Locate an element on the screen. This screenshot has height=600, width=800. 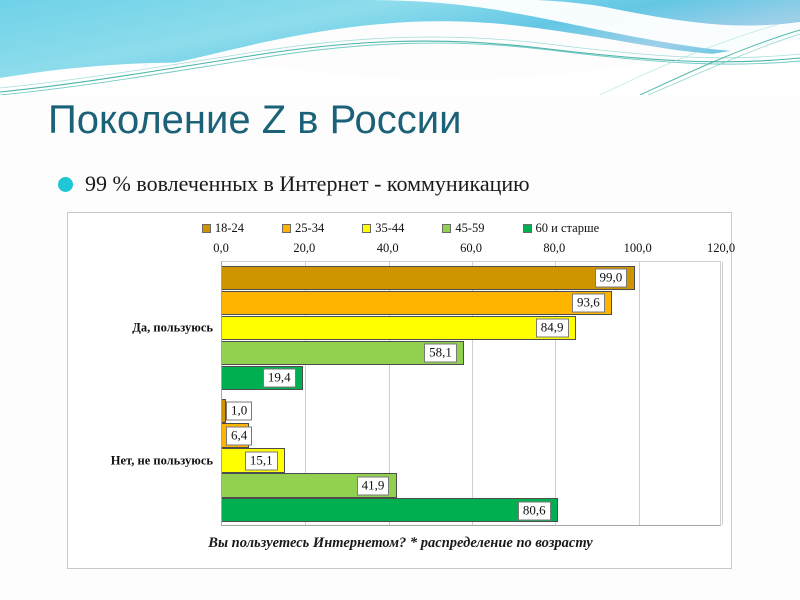
x-tick-label: 60,0 is located at coordinates (471, 248).